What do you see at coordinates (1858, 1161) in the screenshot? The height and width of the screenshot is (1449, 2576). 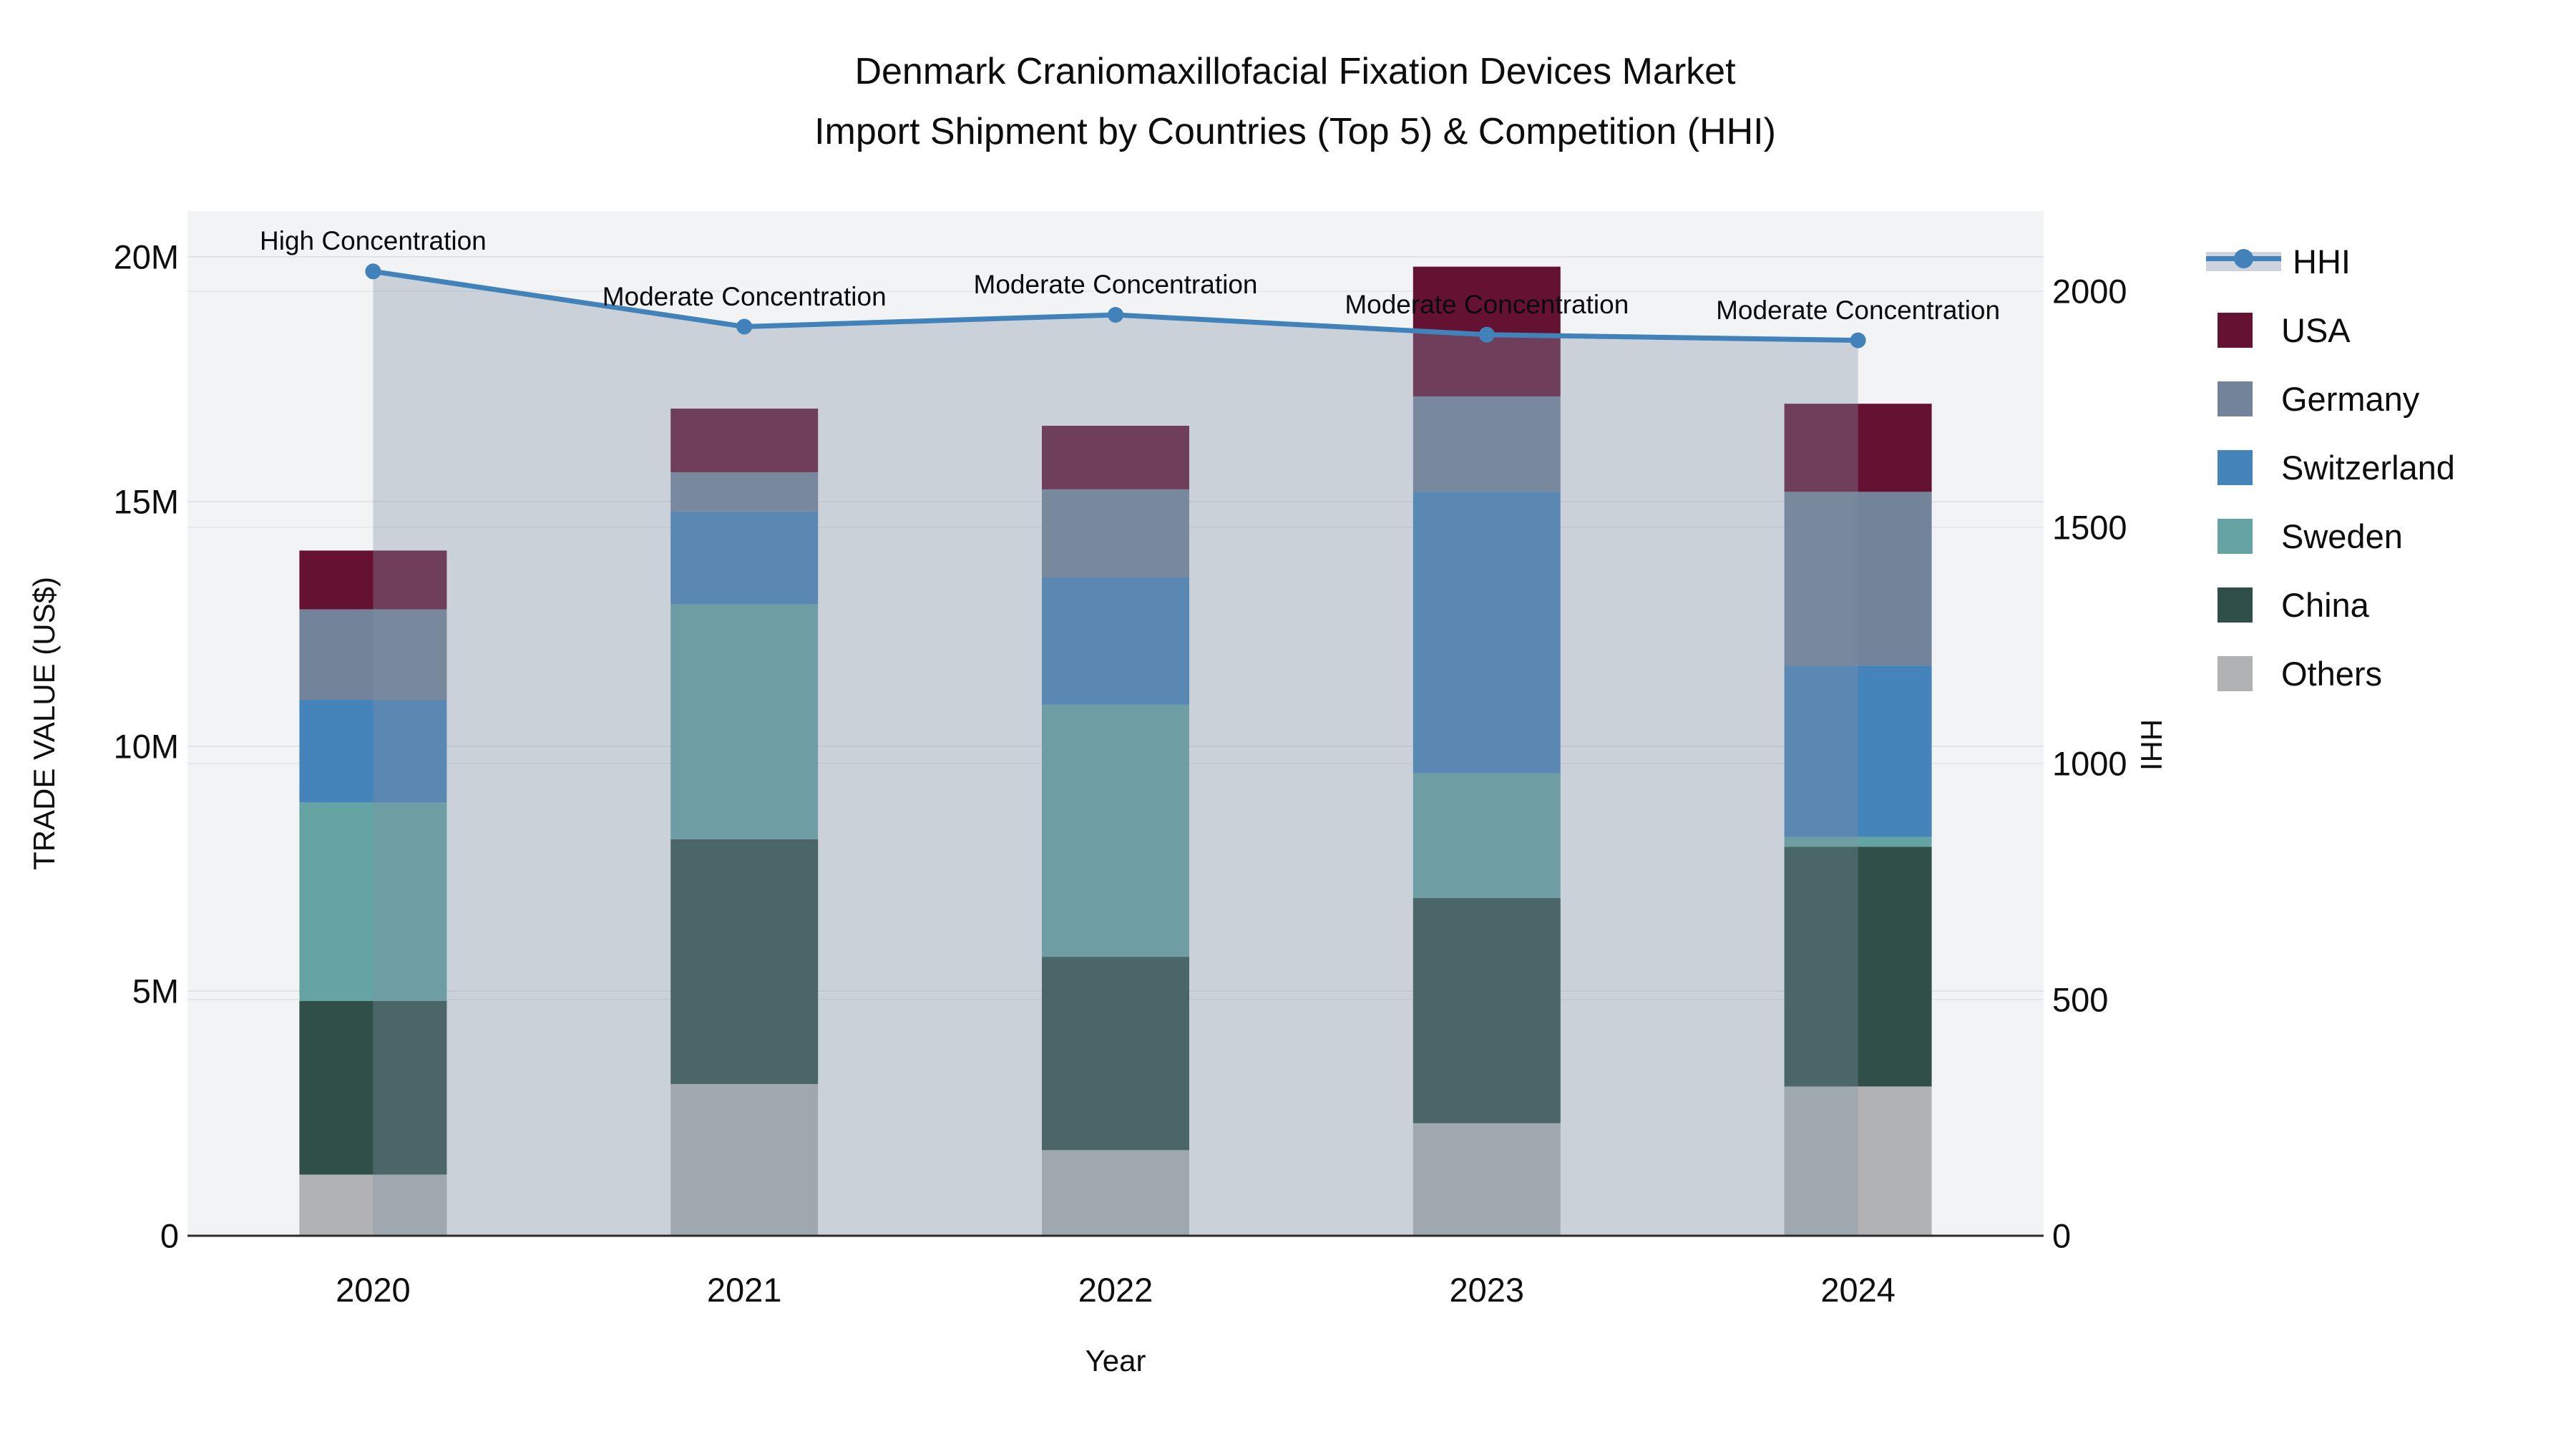 I see `bar-segment-2024-others` at bounding box center [1858, 1161].